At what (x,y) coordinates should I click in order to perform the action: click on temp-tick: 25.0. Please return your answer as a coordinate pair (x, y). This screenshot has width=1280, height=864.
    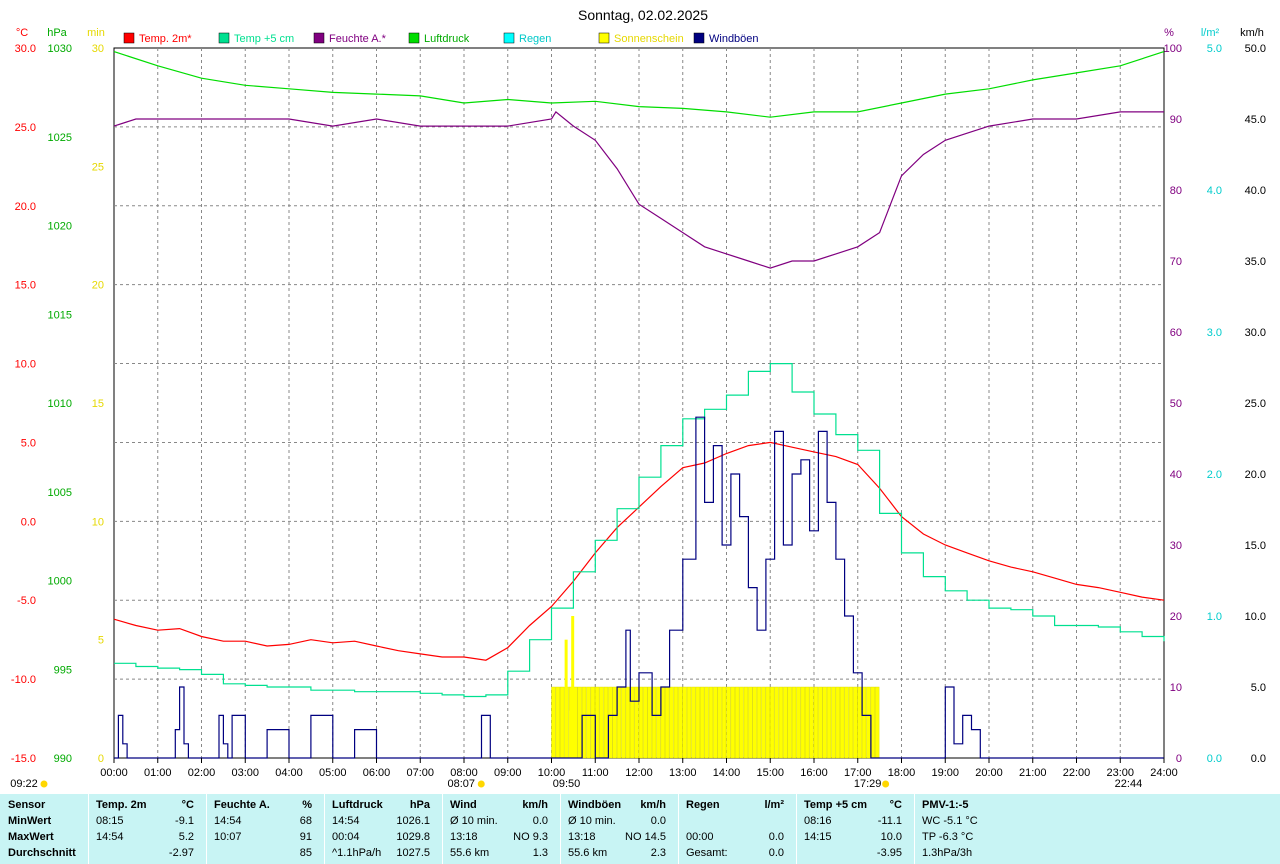
    Looking at the image, I should click on (25, 128).